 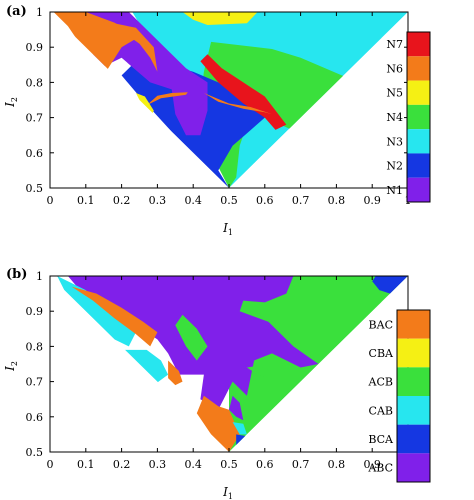 What do you see at coordinates (394, 117) in the screenshot?
I see `legend-label: N4` at bounding box center [394, 117].